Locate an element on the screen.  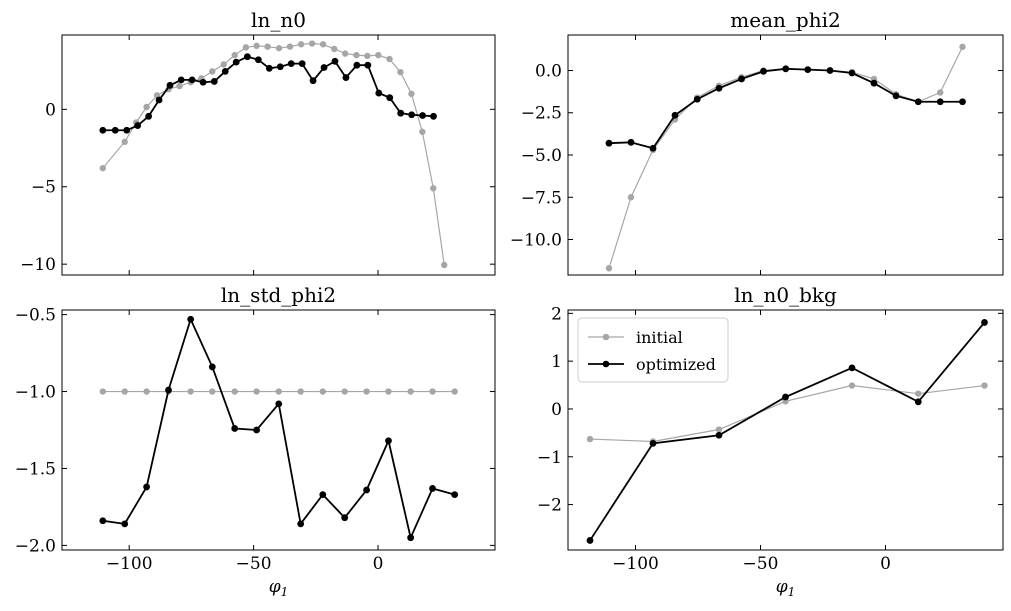
x-tick-label-ln-std-phi2: −50 is located at coordinates (254, 564).